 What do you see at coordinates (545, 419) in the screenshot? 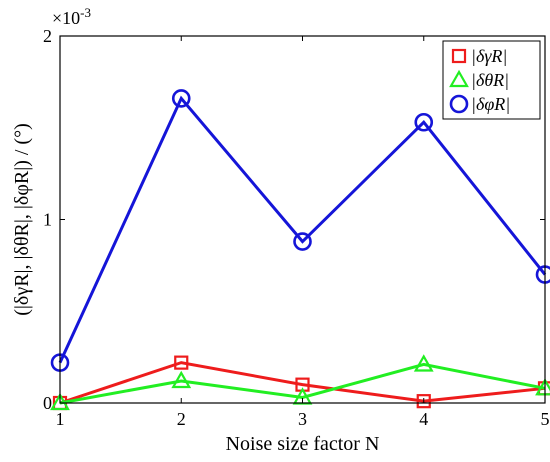
I see `x-tick-label: 5` at bounding box center [545, 419].